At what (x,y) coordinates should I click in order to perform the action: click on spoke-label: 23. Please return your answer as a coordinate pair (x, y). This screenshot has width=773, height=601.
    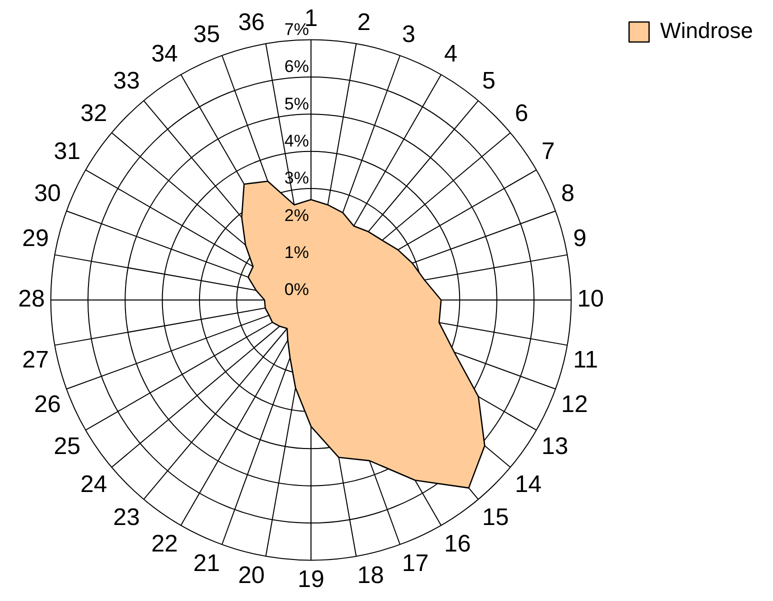
    Looking at the image, I should click on (126, 517).